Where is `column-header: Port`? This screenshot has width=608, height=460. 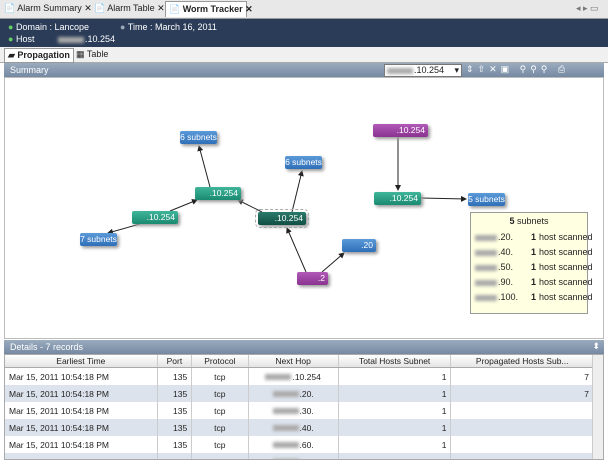
column-header: Port is located at coordinates (175, 361).